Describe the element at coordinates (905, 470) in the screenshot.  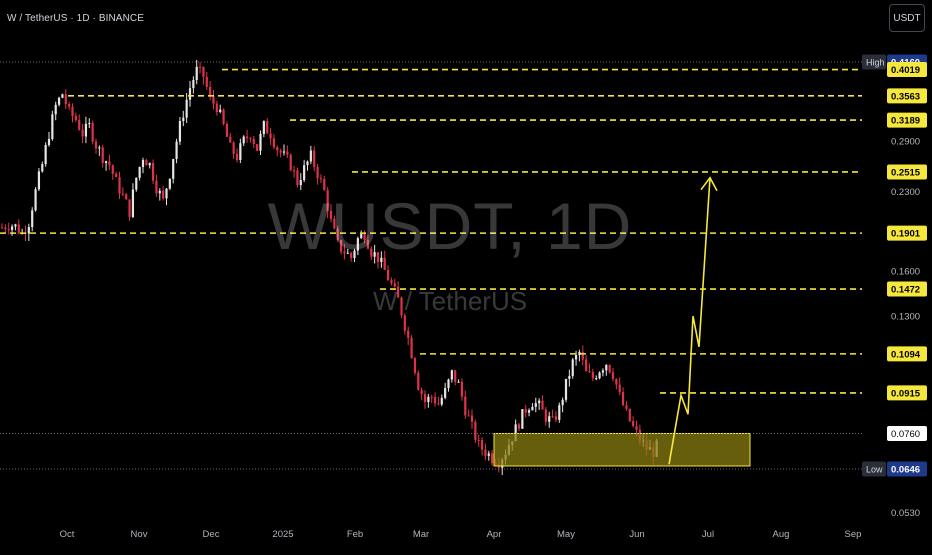
I see `svg-text: 0.0646` at that location.